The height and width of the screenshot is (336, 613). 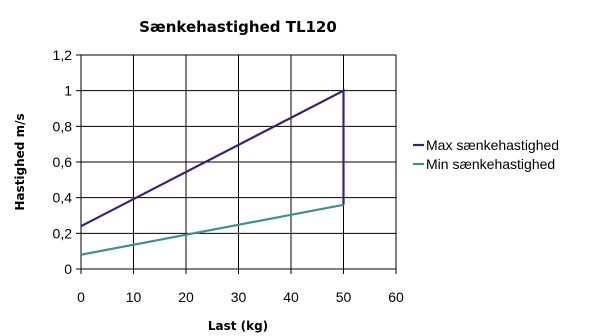 What do you see at coordinates (238, 27) in the screenshot?
I see `chart-title: Sænkehastighed TL120` at bounding box center [238, 27].